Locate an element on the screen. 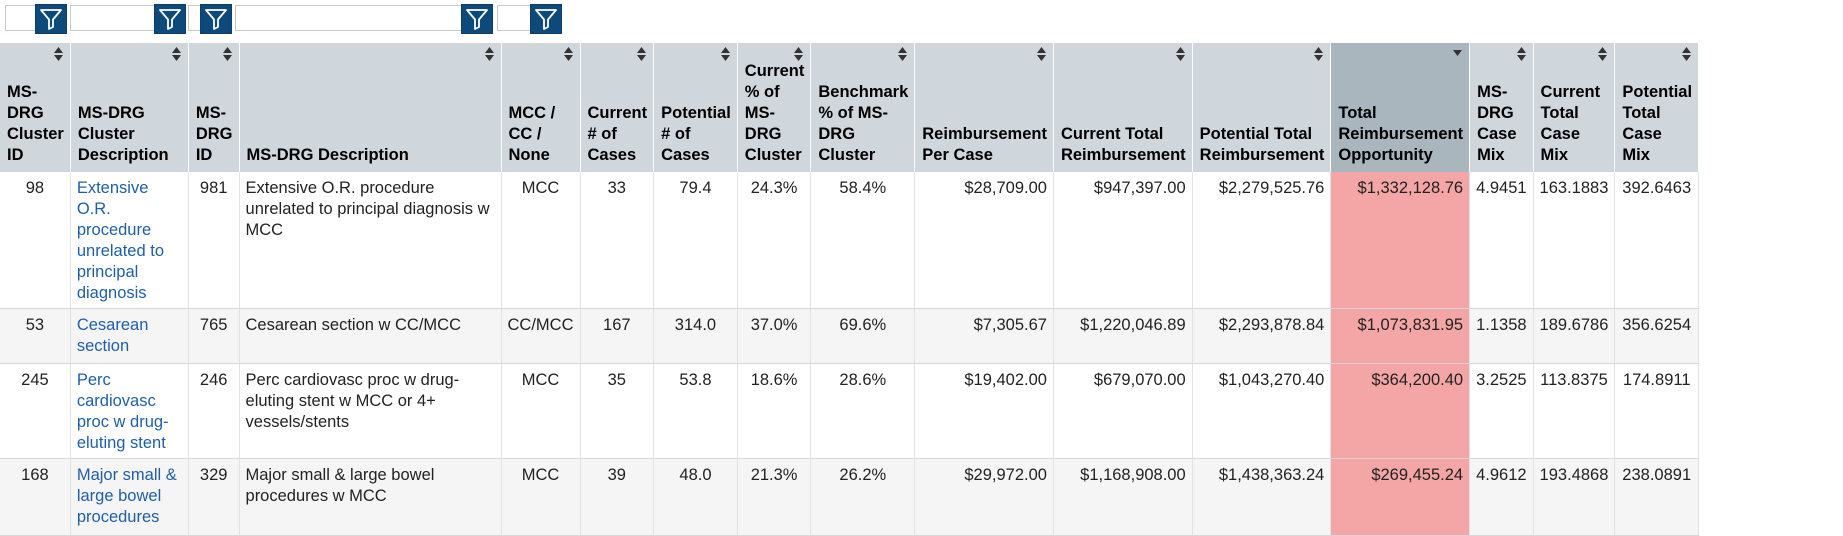  cell-cluster-description-link: Cesarean section is located at coordinates (129, 336).